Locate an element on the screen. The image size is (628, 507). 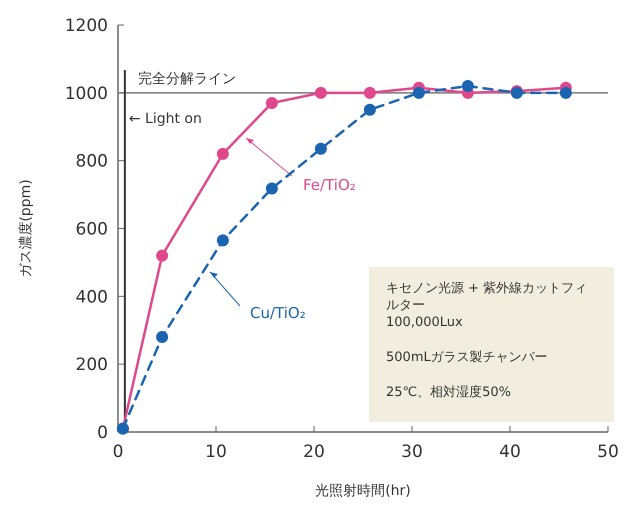
annotation: 25℃、相対湿度50% is located at coordinates (449, 392).